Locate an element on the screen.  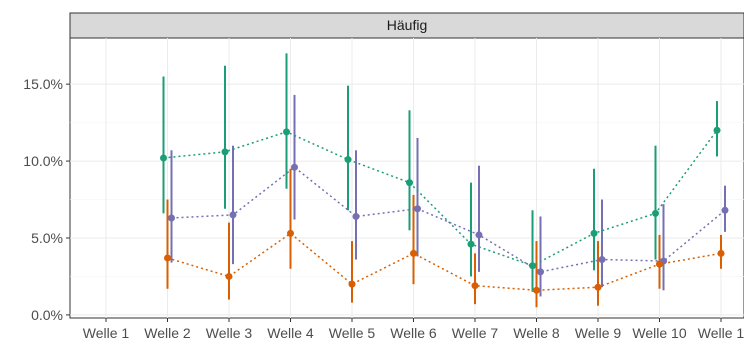
x-tick-label: Welle 10 is located at coordinates (659, 333).